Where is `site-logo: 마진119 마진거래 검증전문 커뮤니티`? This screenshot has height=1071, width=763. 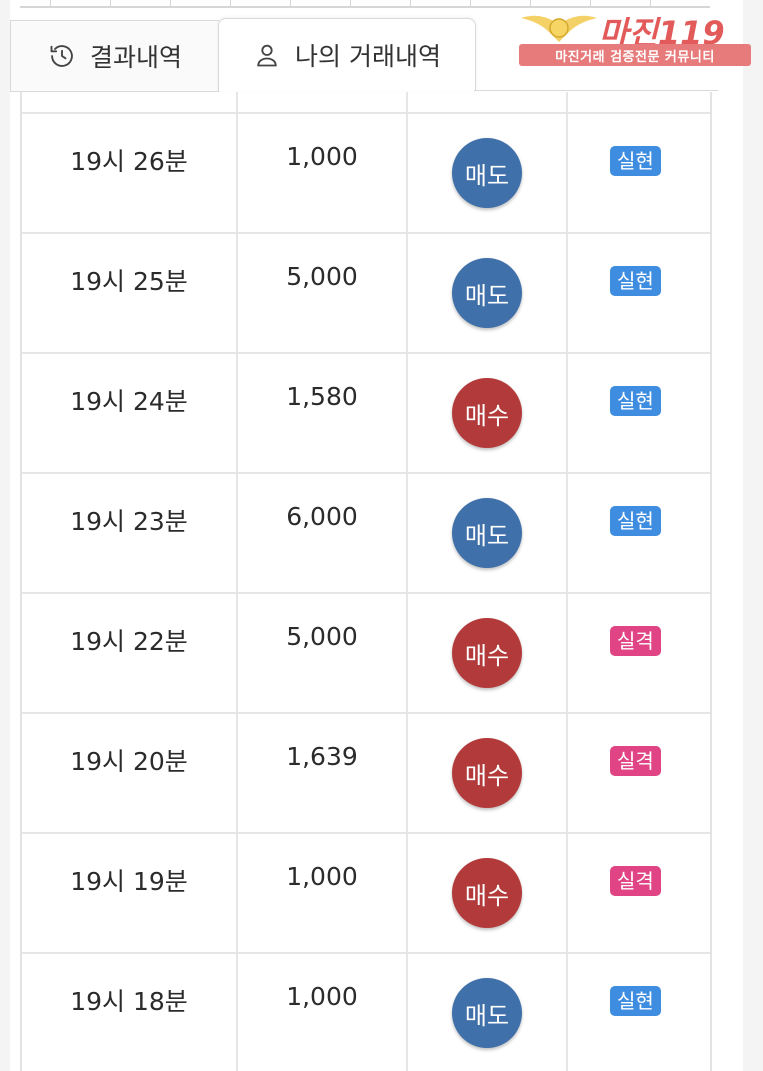 site-logo: 마진119 마진거래 검증전문 커뮤니티 is located at coordinates (636, 37).